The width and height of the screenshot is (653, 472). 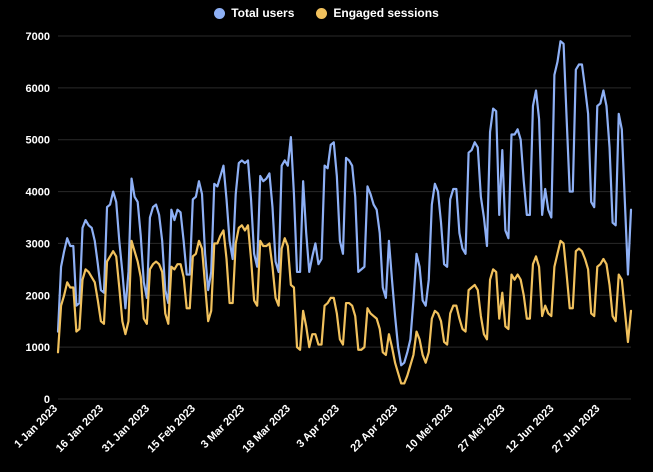 I want to click on x-tick-label: 15 Feb 2023, so click(x=171, y=429).